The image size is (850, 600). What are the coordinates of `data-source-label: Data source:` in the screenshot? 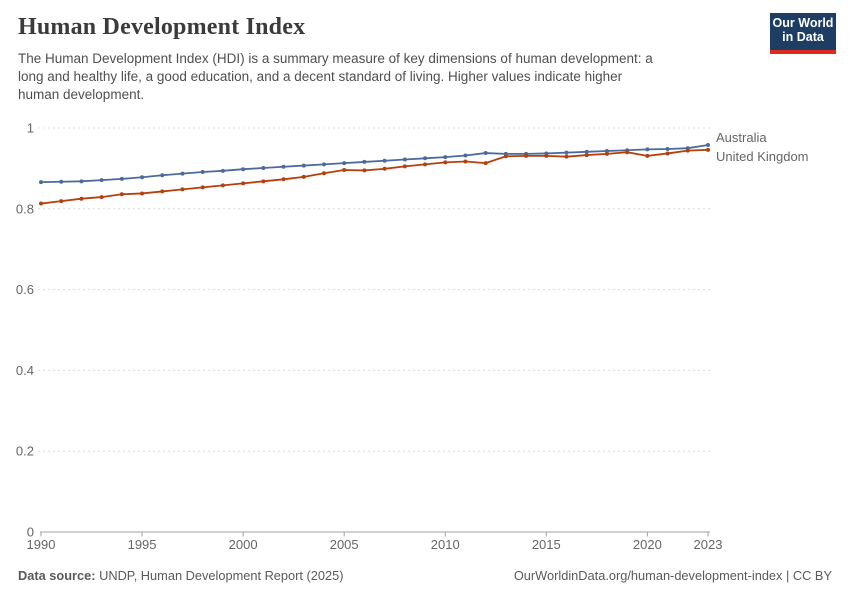 It's located at (57, 575).